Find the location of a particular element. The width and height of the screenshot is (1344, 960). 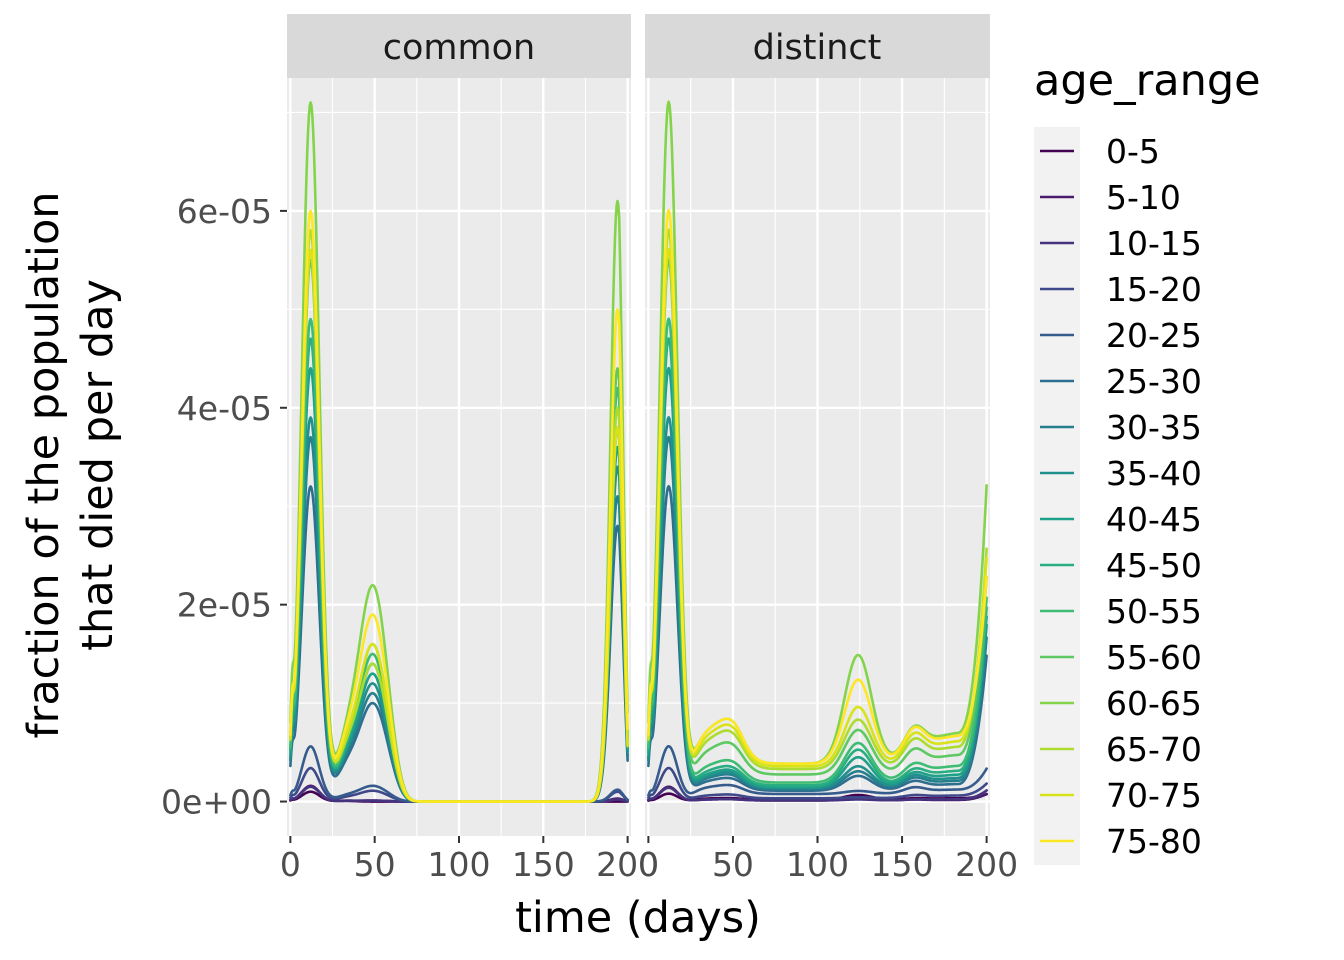

legend-label-35-40: 35-40 is located at coordinates (1154, 473).